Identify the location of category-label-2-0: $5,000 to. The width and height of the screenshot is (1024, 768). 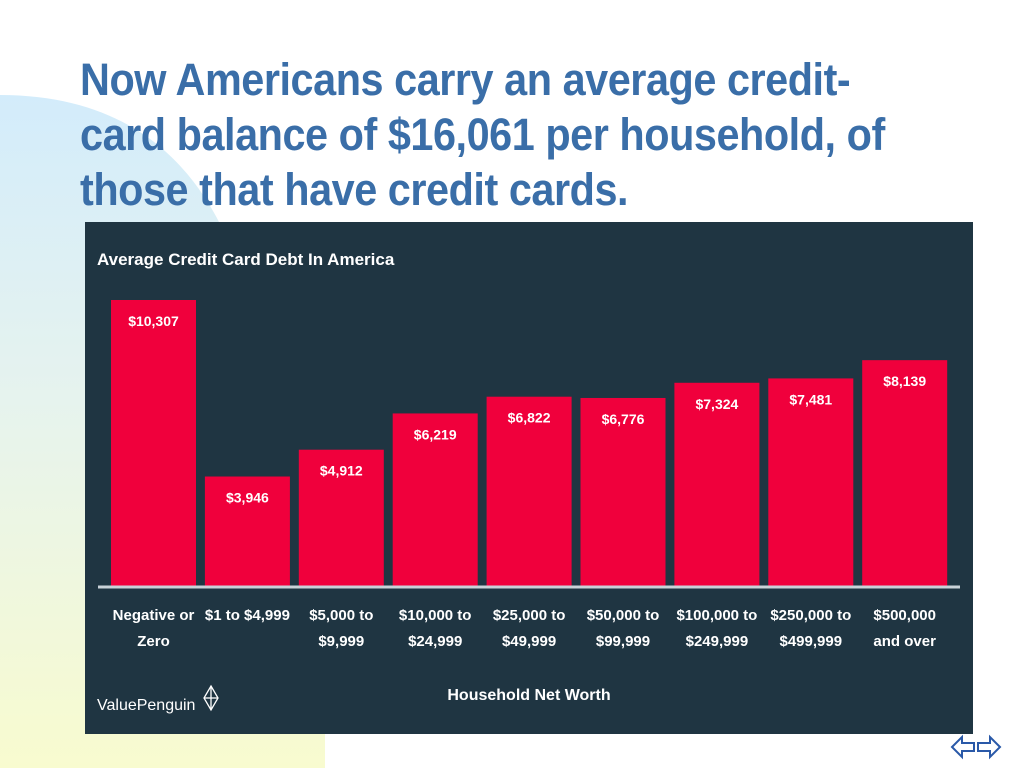
(341, 615).